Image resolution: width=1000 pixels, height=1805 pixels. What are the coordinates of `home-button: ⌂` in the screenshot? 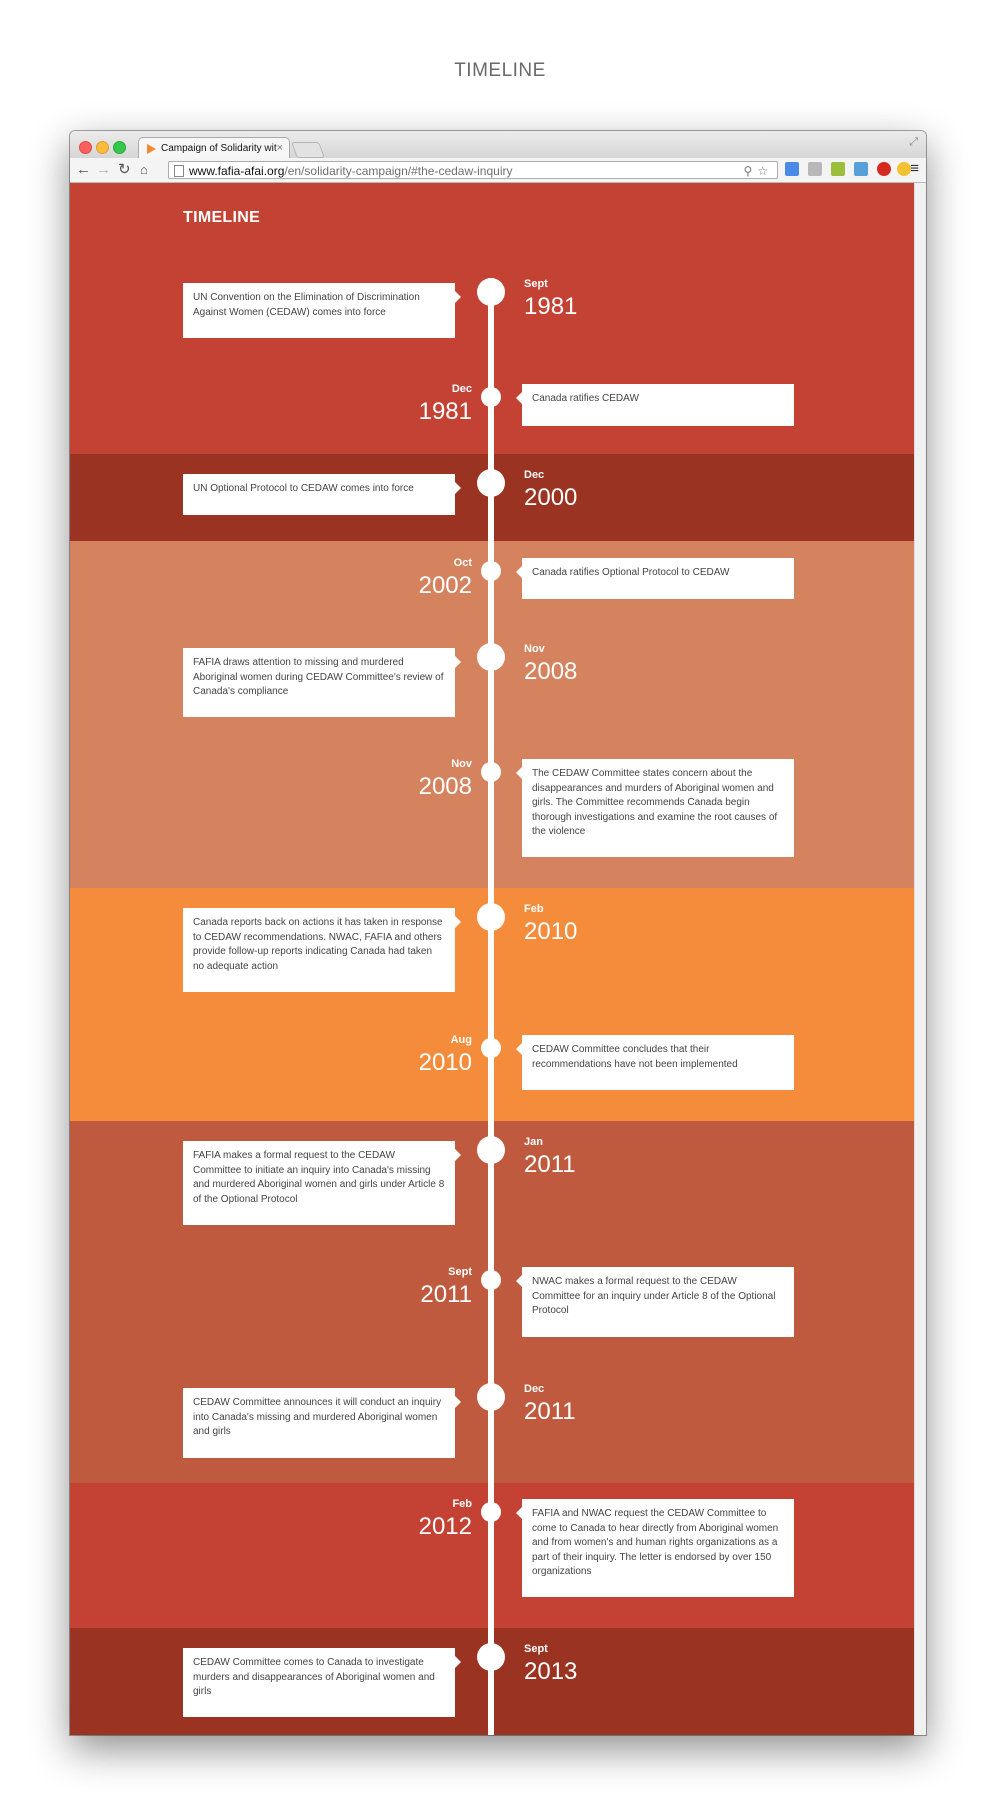 It's located at (144, 169).